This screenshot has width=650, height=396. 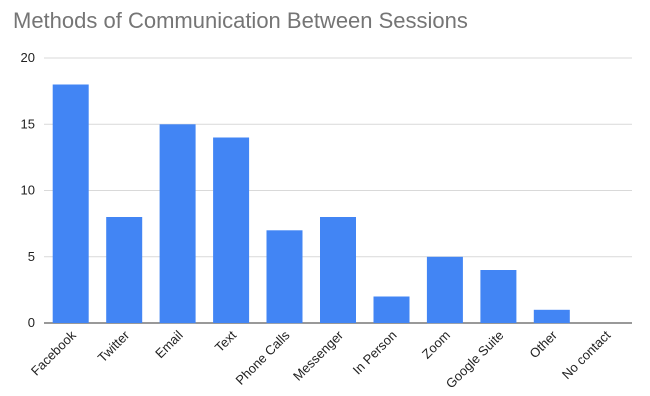 I want to click on bar-other, so click(x=551, y=316).